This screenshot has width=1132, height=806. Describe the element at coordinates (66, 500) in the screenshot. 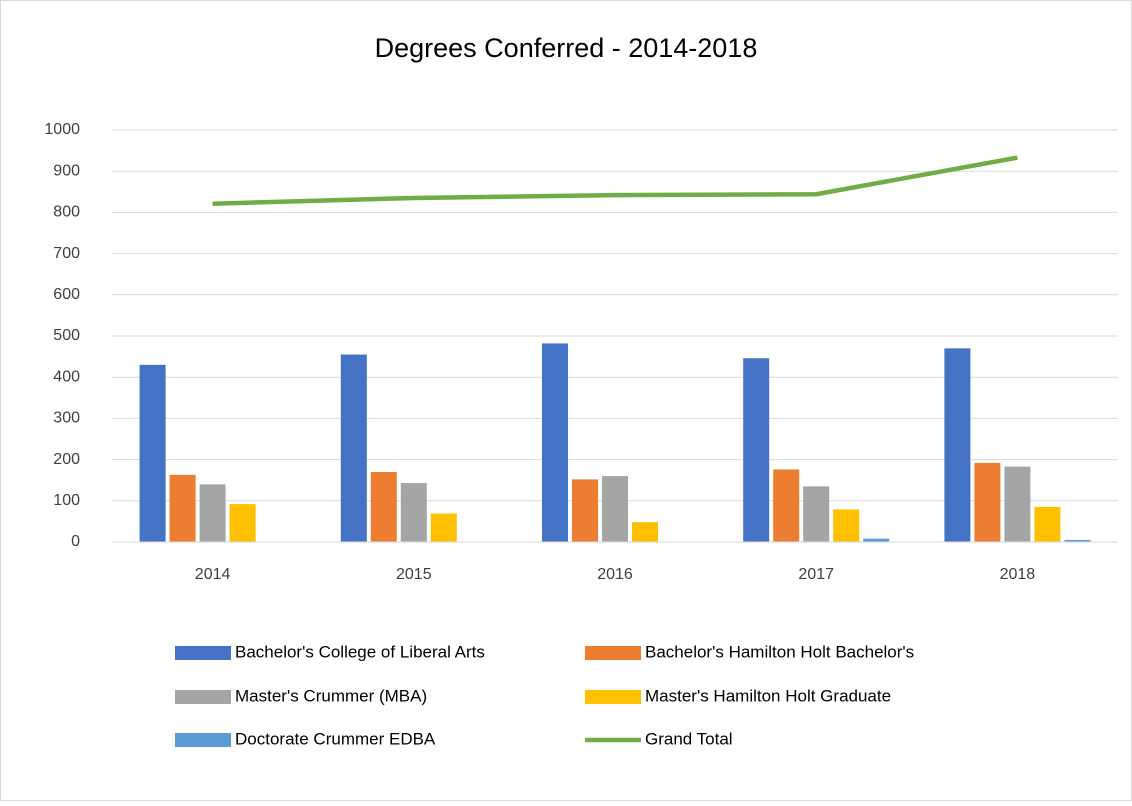

I see `y-tick-label: 100` at that location.